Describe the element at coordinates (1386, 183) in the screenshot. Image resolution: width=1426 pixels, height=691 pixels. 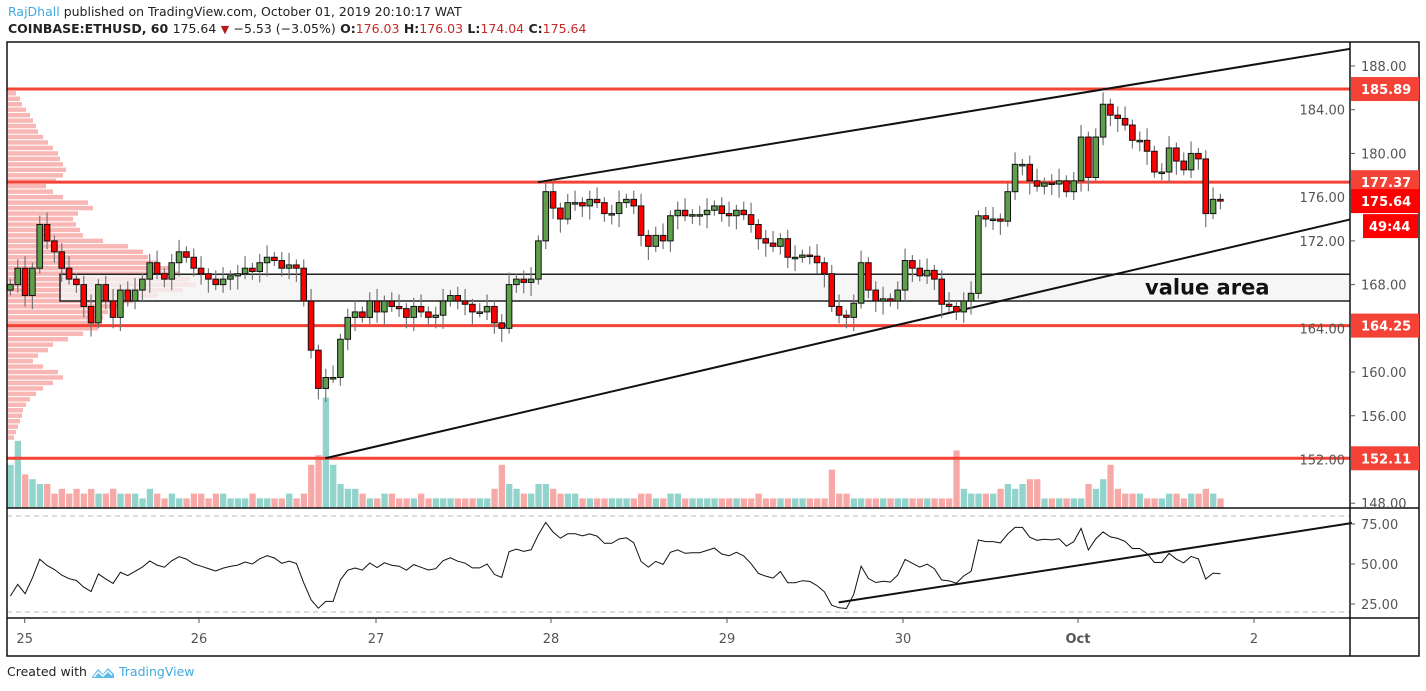
I see `level-price-label: 177.37` at that location.